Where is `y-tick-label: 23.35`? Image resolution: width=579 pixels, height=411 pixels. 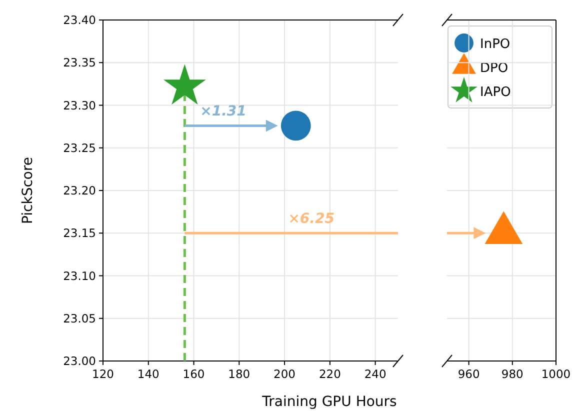 y-tick-label: 23.35 is located at coordinates (79, 63).